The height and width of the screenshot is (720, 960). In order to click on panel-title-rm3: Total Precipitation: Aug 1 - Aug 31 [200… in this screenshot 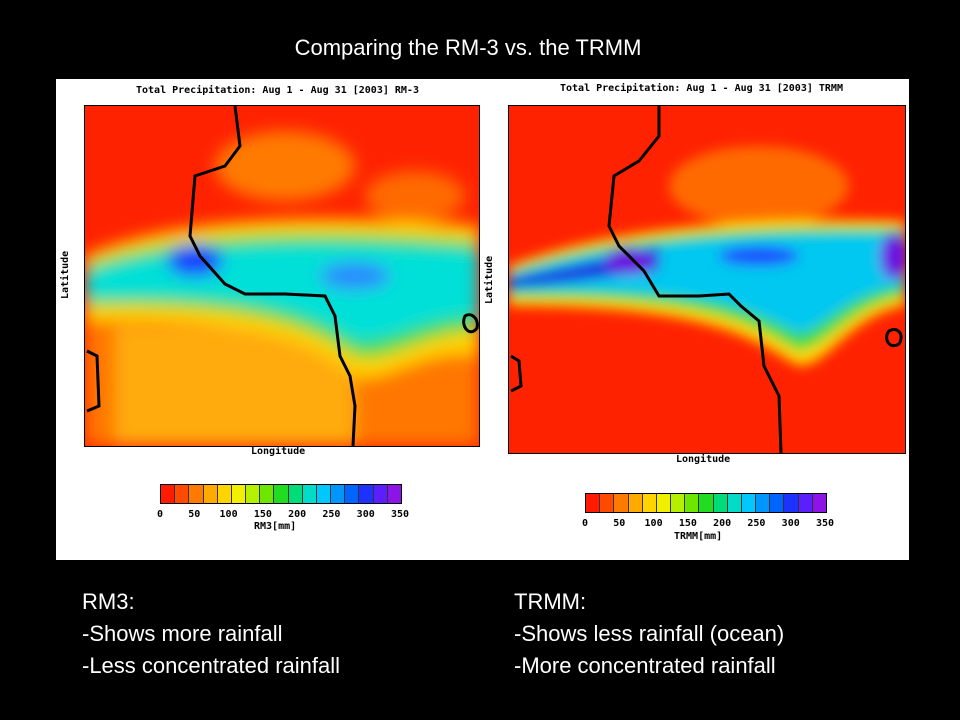, I will do `click(277, 90)`.